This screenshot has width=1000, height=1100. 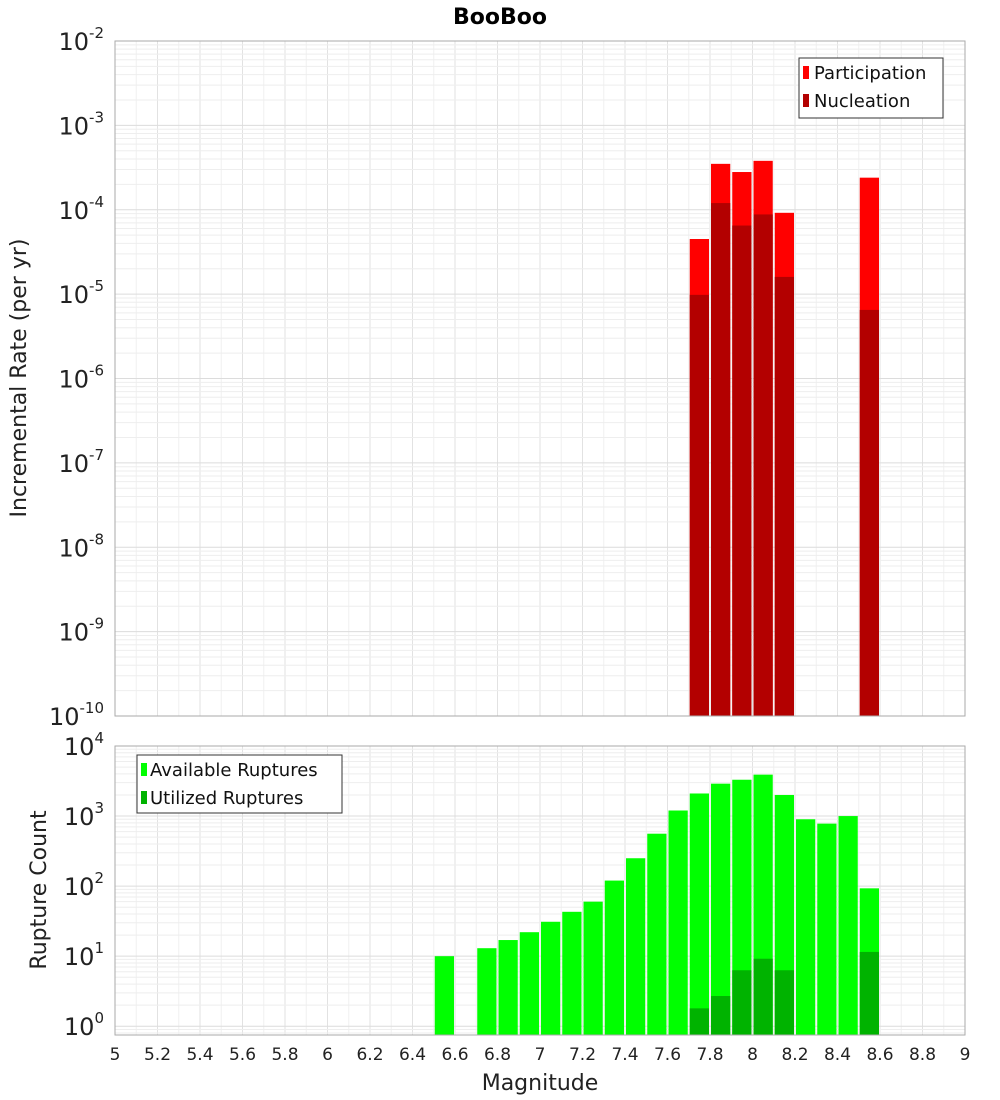 I want to click on x-tick-label: 5.8, so click(x=284, y=1055).